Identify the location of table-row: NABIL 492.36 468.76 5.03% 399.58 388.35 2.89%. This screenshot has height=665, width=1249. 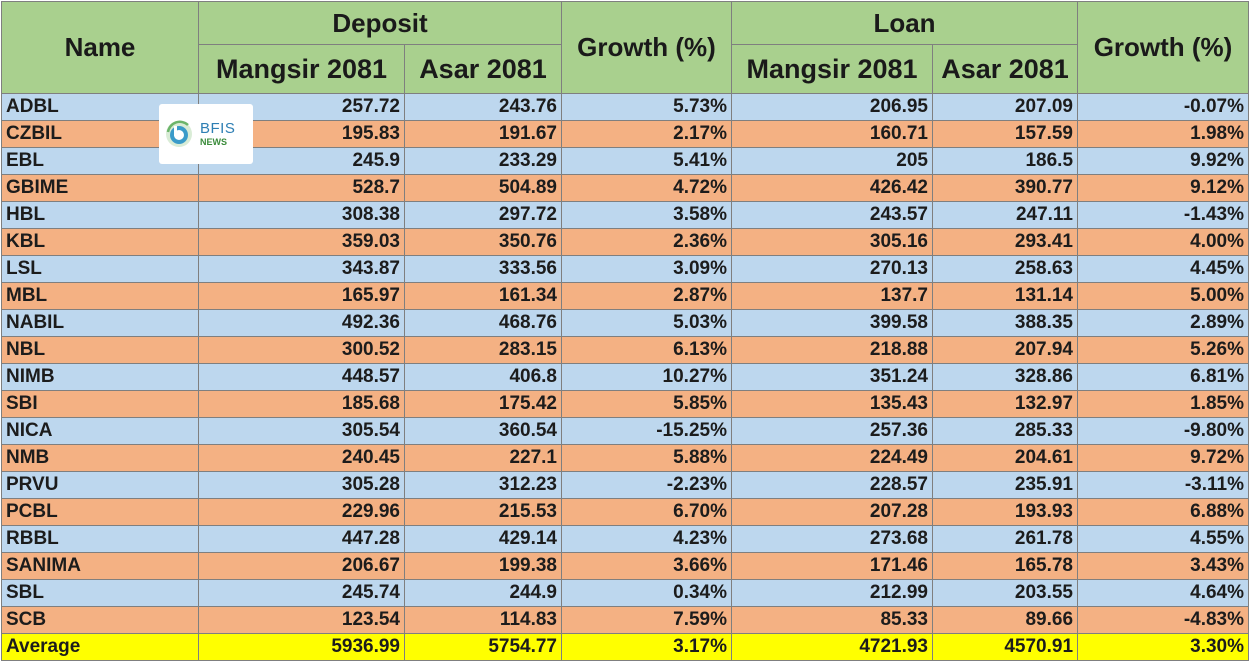
(625, 323).